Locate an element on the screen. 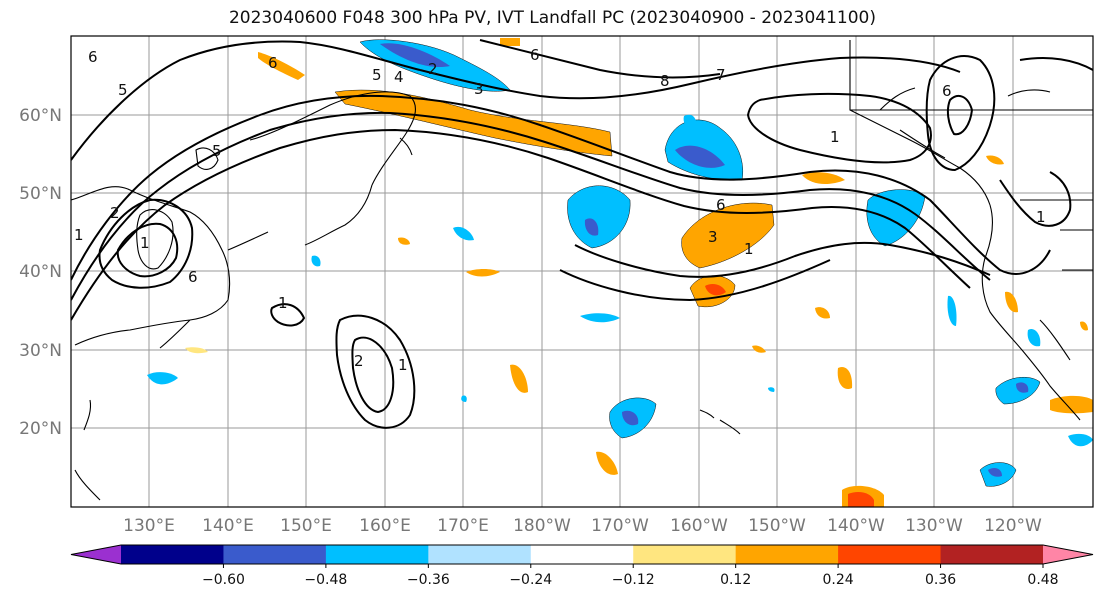  colorbar-tick-label: −0.24 is located at coordinates (530, 580).